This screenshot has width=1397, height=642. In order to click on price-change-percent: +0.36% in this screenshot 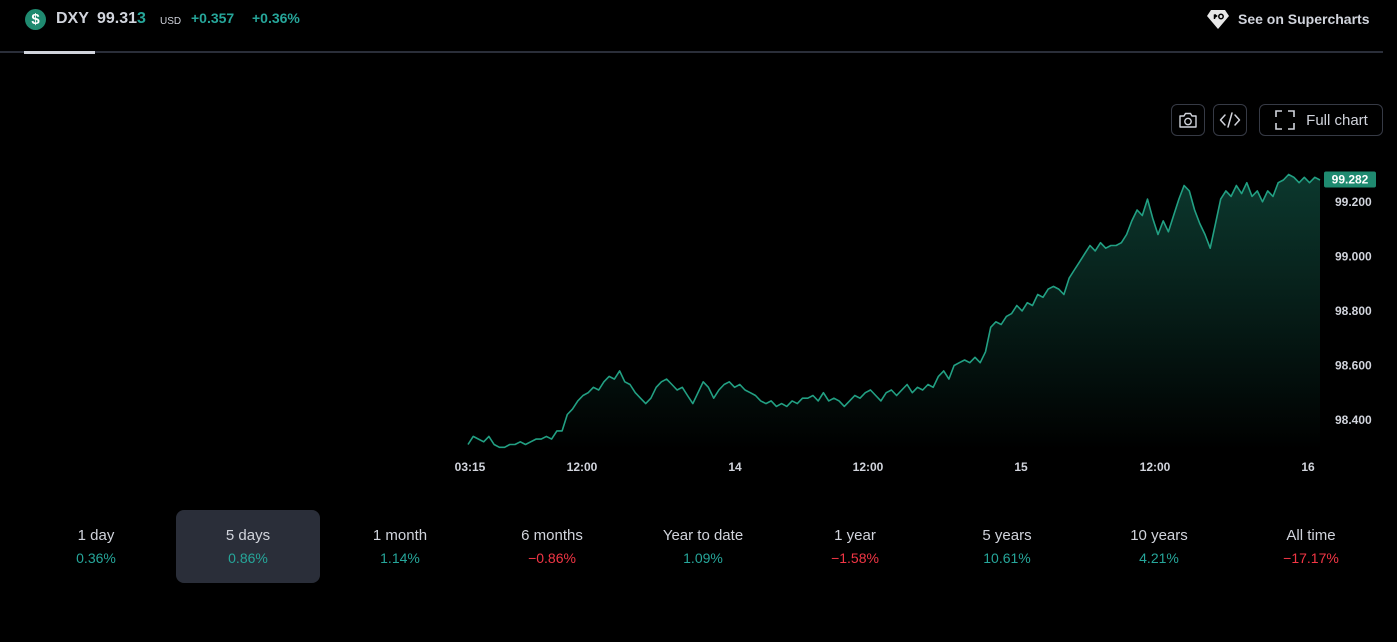, I will do `click(276, 18)`.